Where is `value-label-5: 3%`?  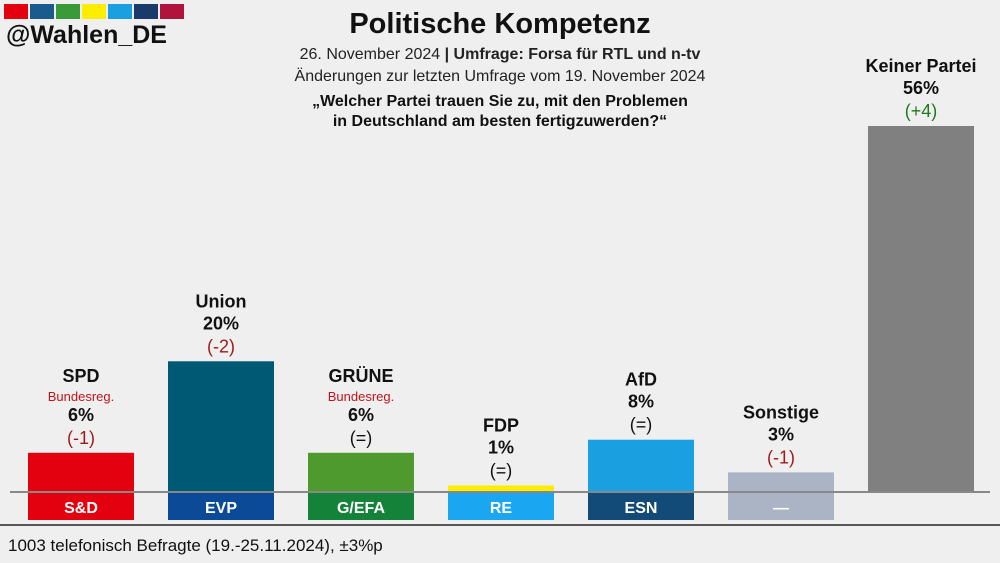 value-label-5: 3% is located at coordinates (781, 434).